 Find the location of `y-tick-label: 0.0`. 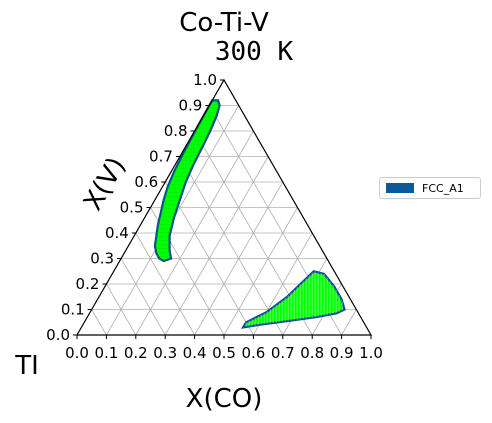

y-tick-label: 0.0 is located at coordinates (58, 335).